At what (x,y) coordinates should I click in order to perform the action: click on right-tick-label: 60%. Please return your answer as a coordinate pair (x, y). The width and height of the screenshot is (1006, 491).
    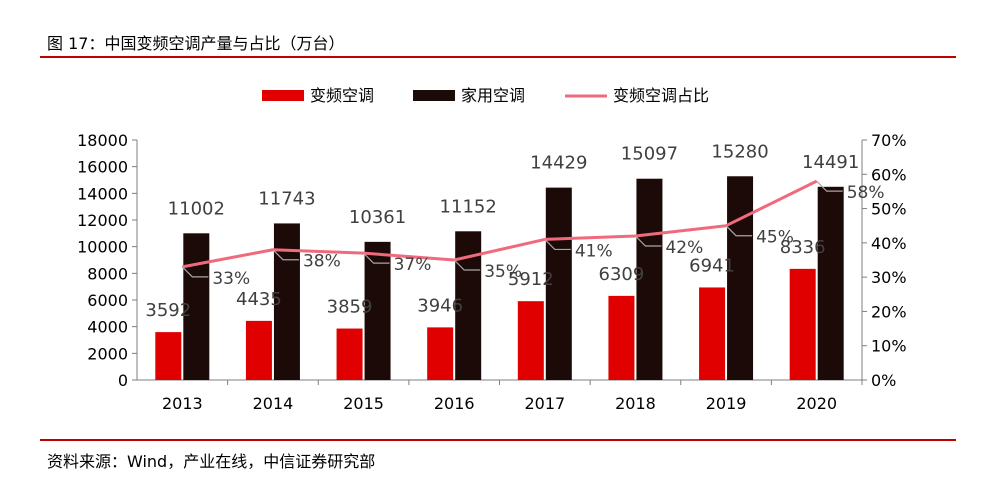
    Looking at the image, I should click on (889, 174).